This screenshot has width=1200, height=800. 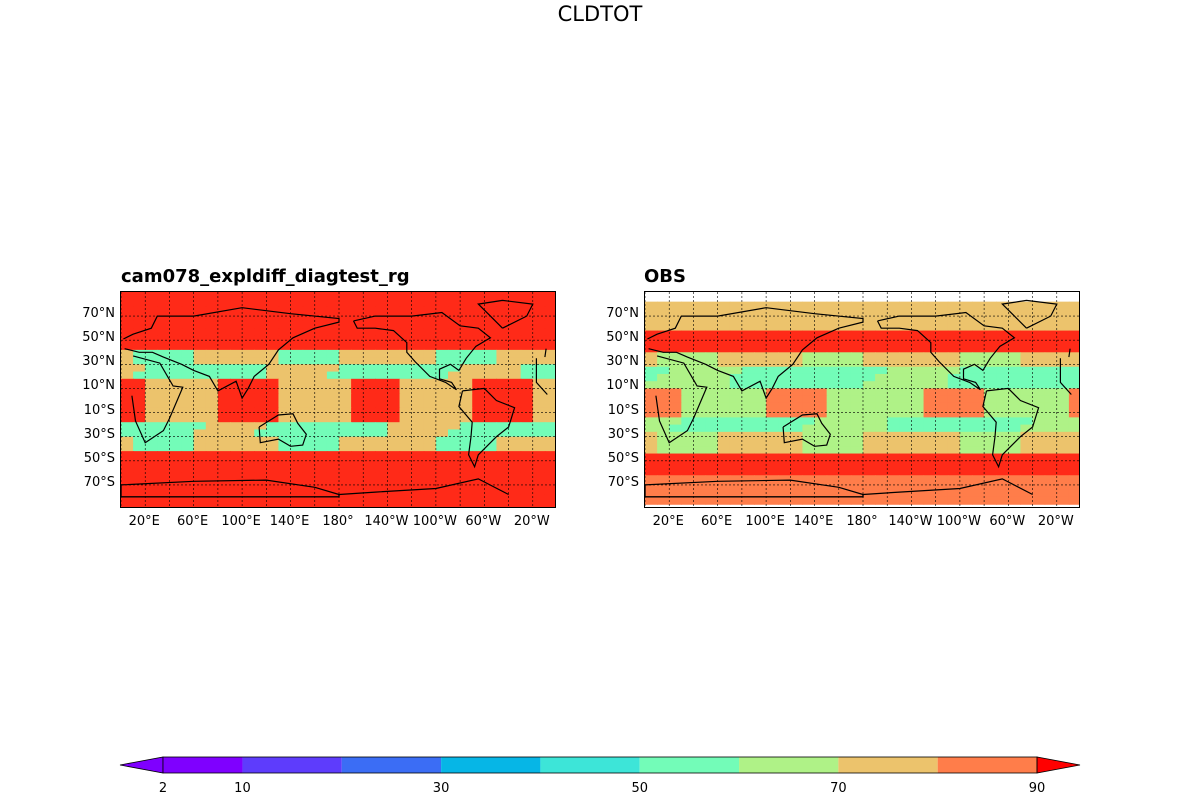 I want to click on colorbar-segment, so click(x=789, y=765).